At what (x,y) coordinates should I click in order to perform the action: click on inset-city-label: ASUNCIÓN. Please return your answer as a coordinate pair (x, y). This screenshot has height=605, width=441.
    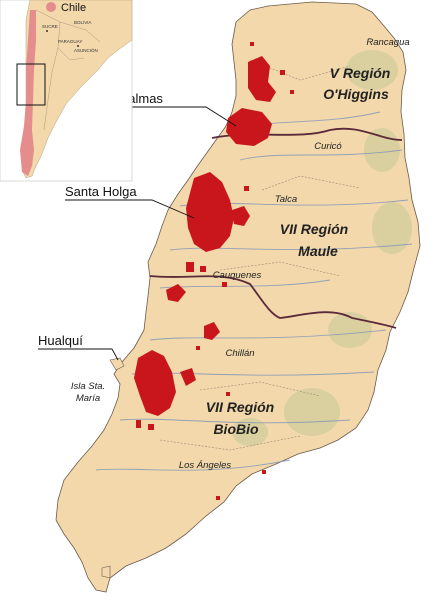
    Looking at the image, I should click on (86, 50).